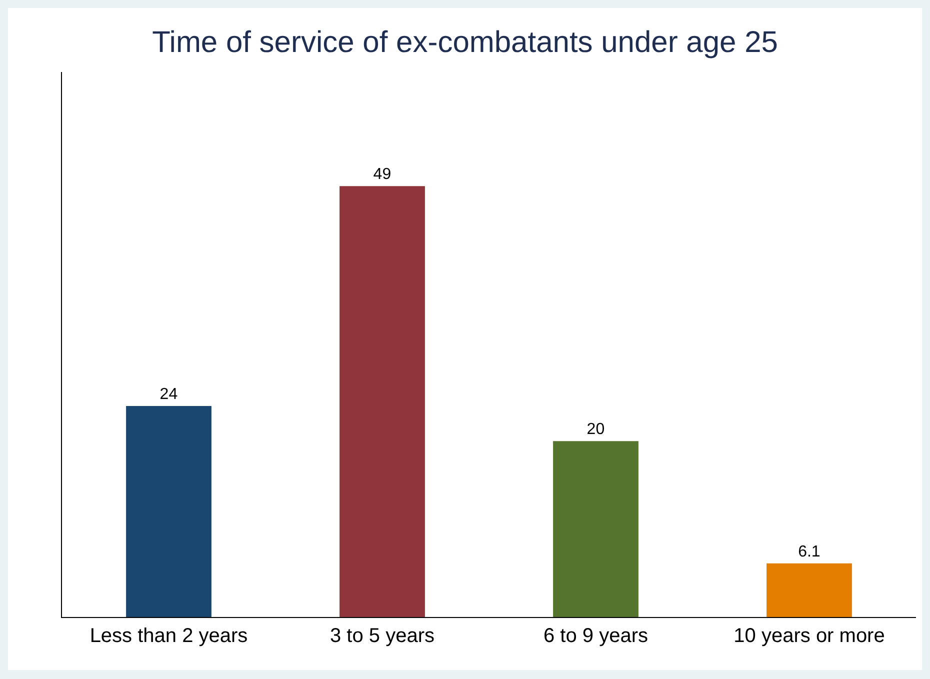  Describe the element at coordinates (169, 636) in the screenshot. I see `x-tick-label: Less than 2 years` at that location.